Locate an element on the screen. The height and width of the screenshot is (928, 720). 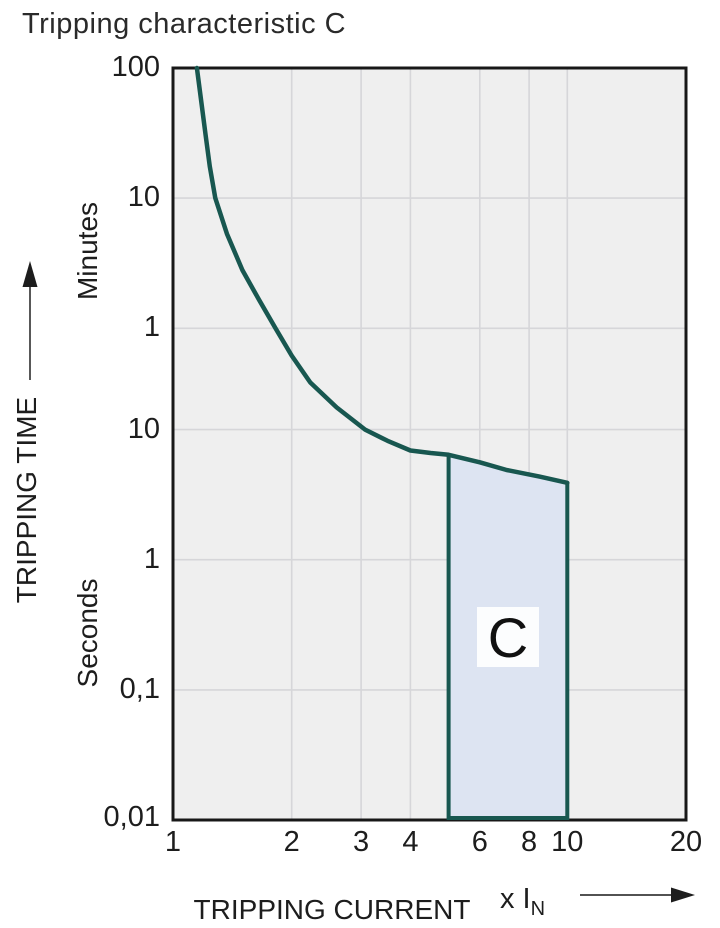
x-axis-unit-label: x IN is located at coordinates (522, 902).